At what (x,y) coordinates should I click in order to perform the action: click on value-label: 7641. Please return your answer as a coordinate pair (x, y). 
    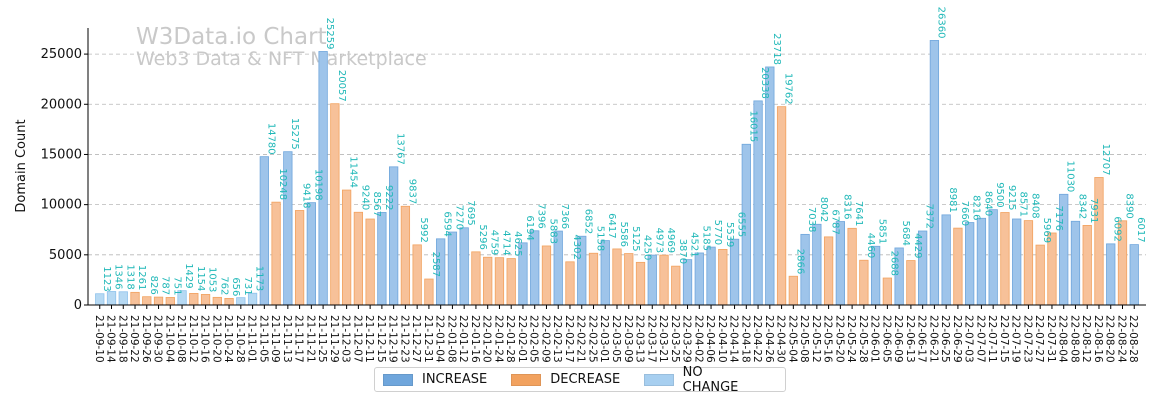
    Looking at the image, I should click on (858, 213).